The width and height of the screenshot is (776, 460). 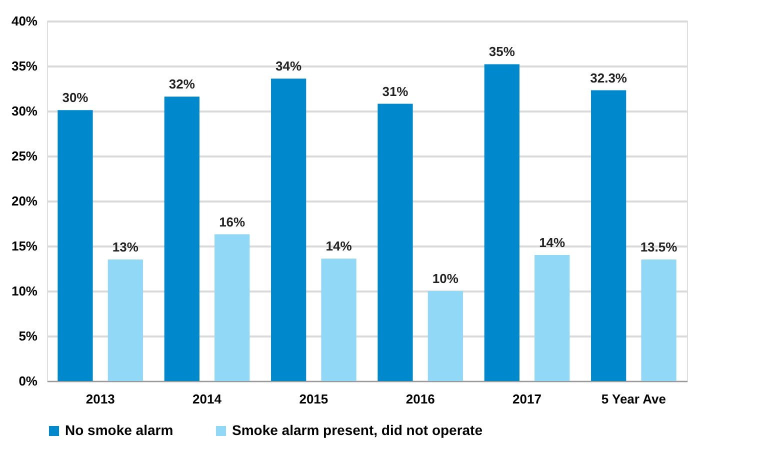 I want to click on x-tick-label: 2017, so click(x=527, y=399).